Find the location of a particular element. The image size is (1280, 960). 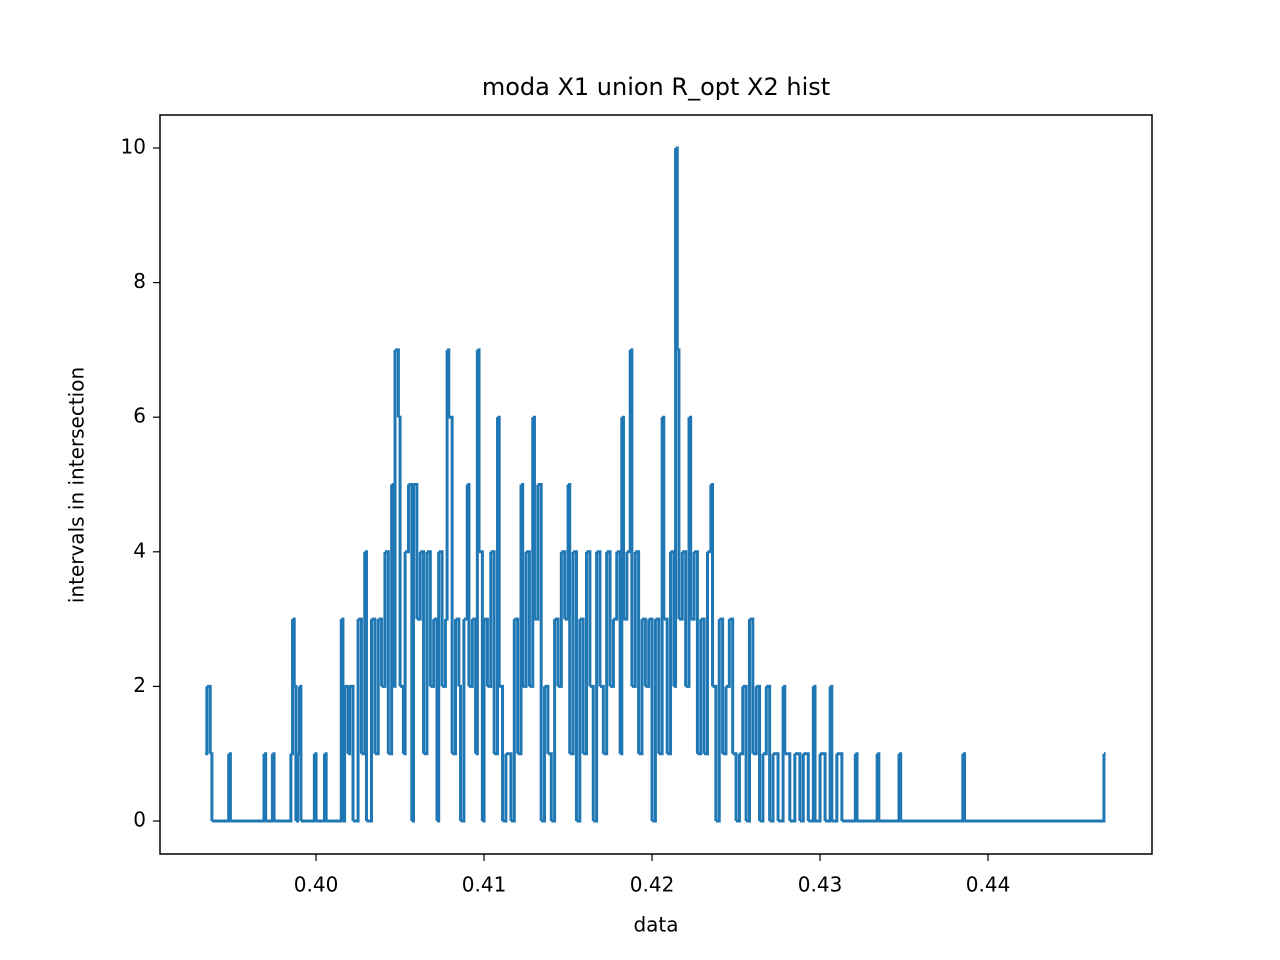

y-tick-label: 6 is located at coordinates (139, 416).